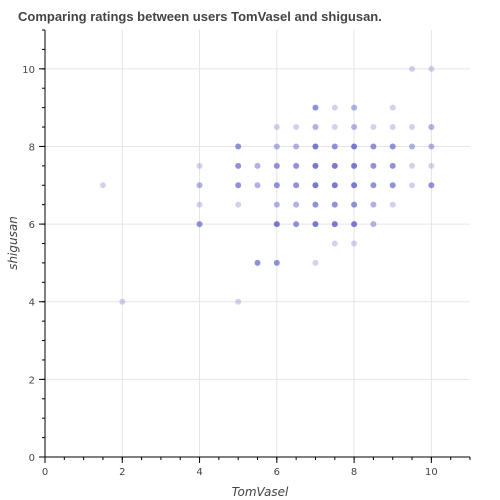 This screenshot has width=500, height=500. Describe the element at coordinates (13, 243) in the screenshot. I see `y-axis-label: shigusan` at that location.